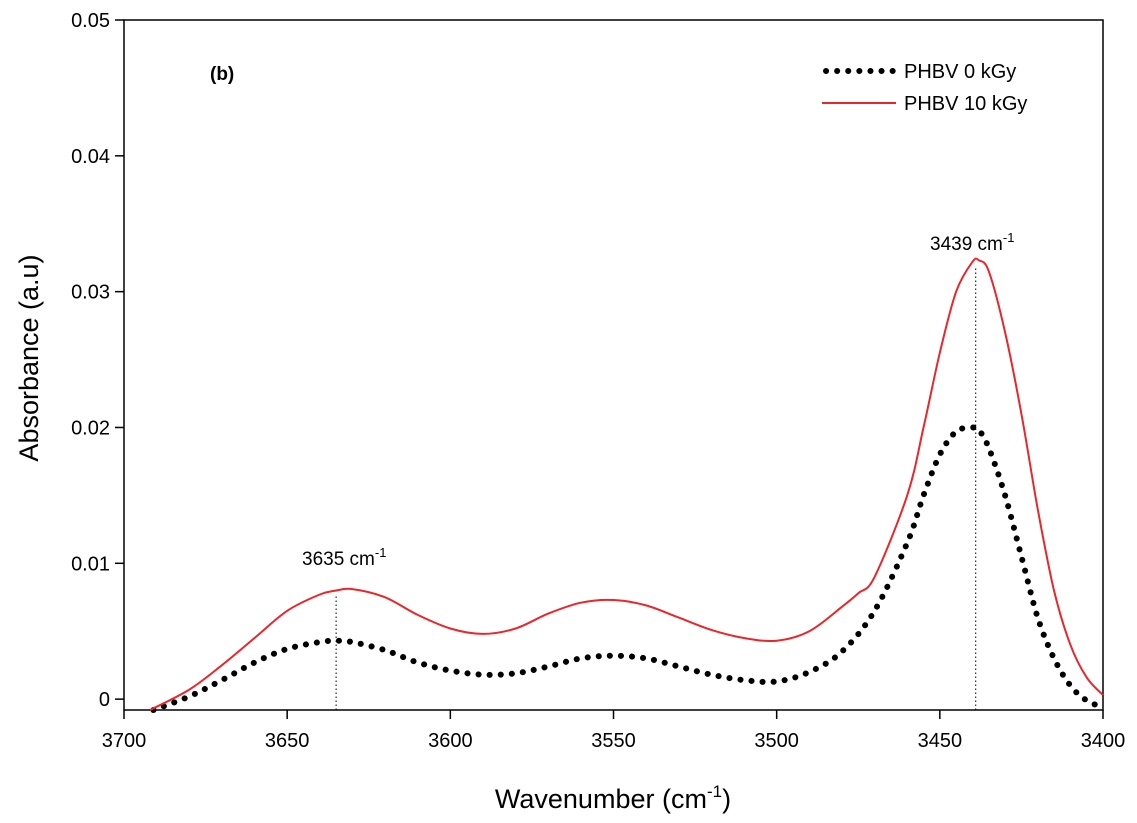 The image size is (1137, 823). What do you see at coordinates (940, 741) in the screenshot?
I see `x-tick-label: 3450` at bounding box center [940, 741].